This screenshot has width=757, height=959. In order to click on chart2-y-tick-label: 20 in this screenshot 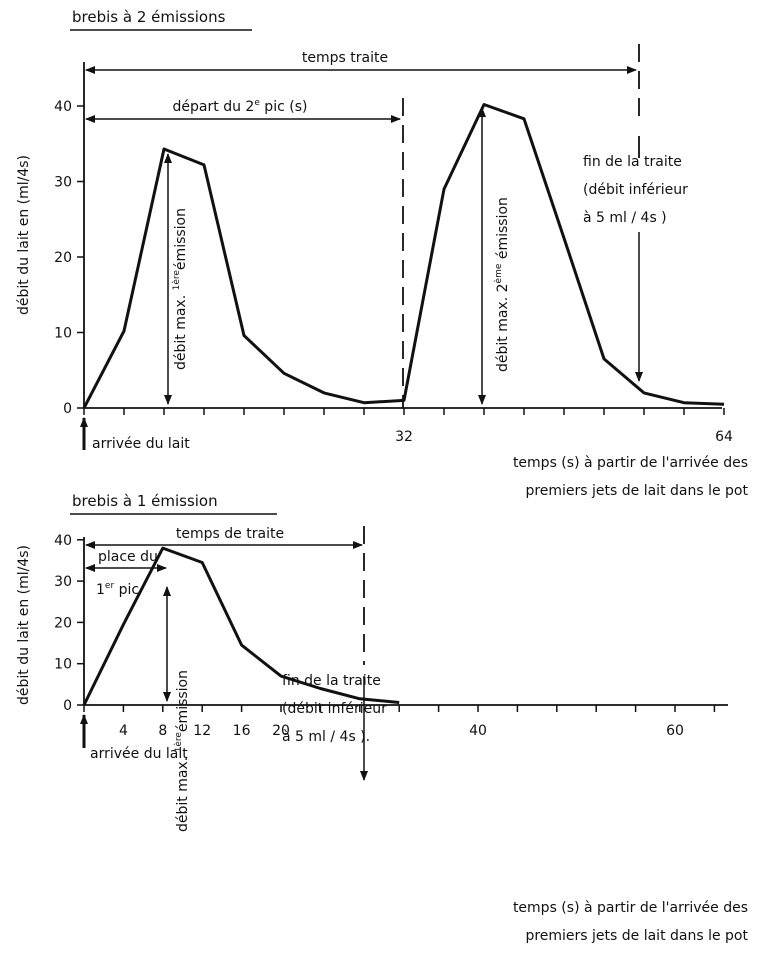, I will do `click(63, 623)`.